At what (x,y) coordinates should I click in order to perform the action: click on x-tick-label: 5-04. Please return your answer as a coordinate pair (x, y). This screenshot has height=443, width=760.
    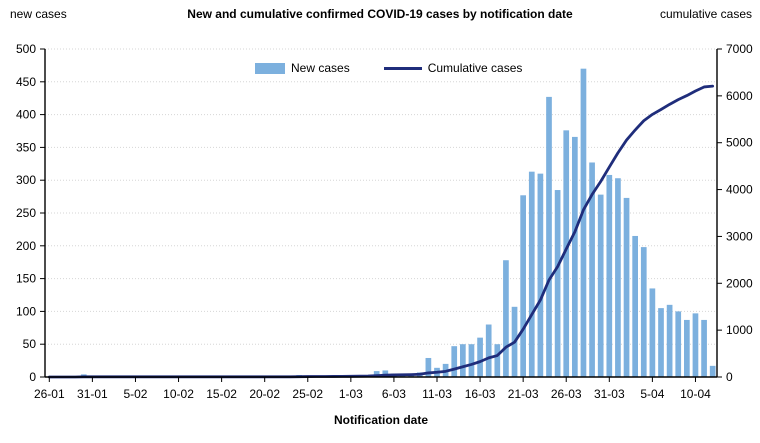
    Looking at the image, I should click on (652, 394).